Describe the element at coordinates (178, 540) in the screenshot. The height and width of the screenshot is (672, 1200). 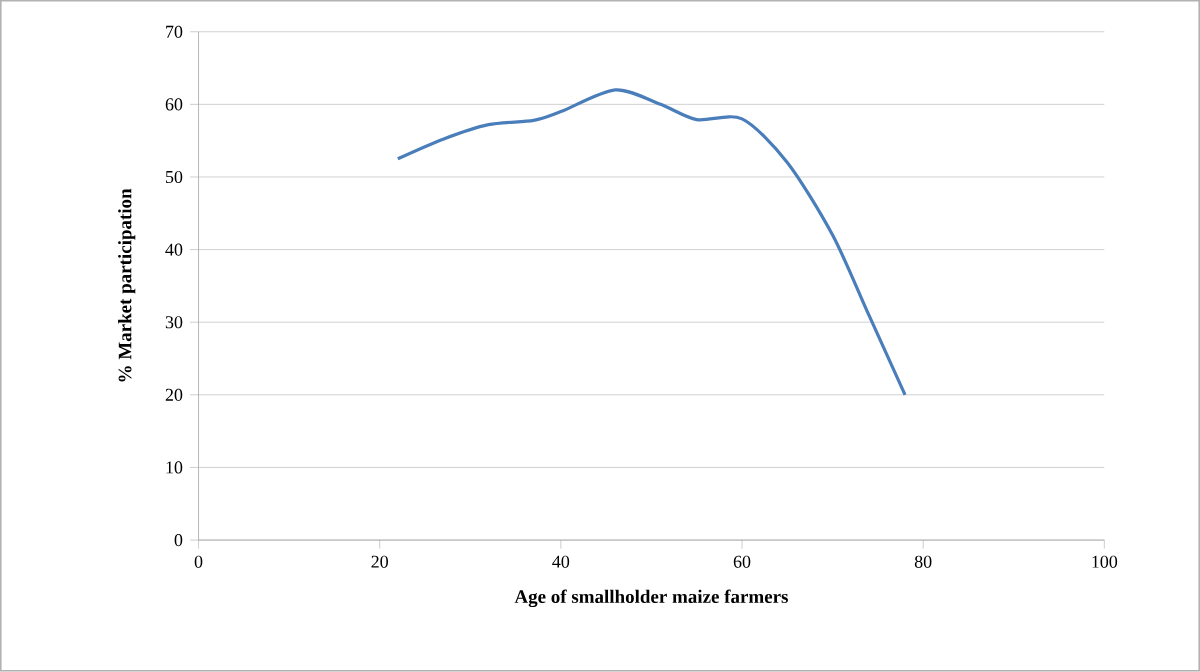
I see `y-tick-label: 0` at that location.